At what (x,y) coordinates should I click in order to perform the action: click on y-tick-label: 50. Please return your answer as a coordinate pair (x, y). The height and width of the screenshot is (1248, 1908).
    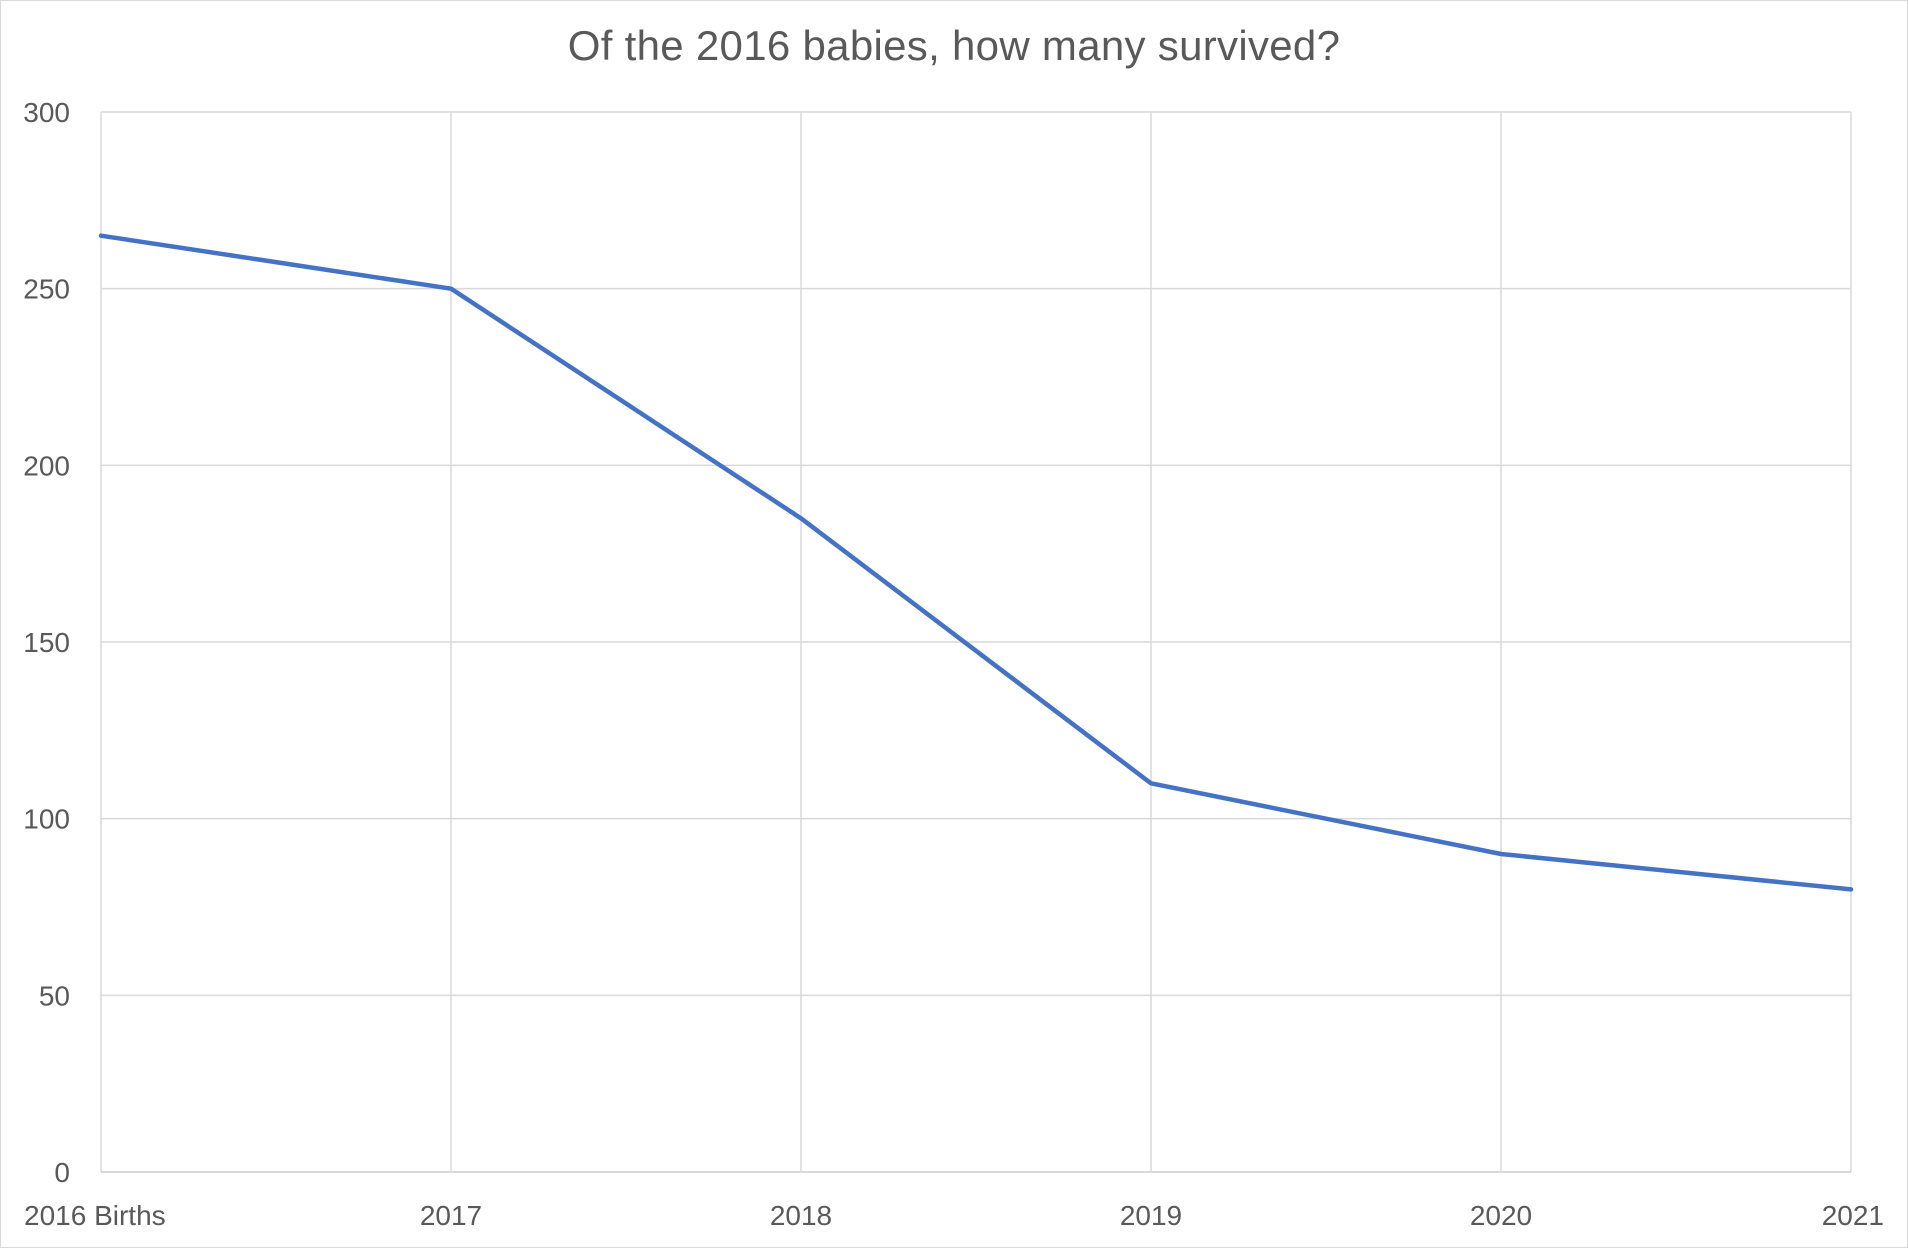
    Looking at the image, I should click on (54, 995).